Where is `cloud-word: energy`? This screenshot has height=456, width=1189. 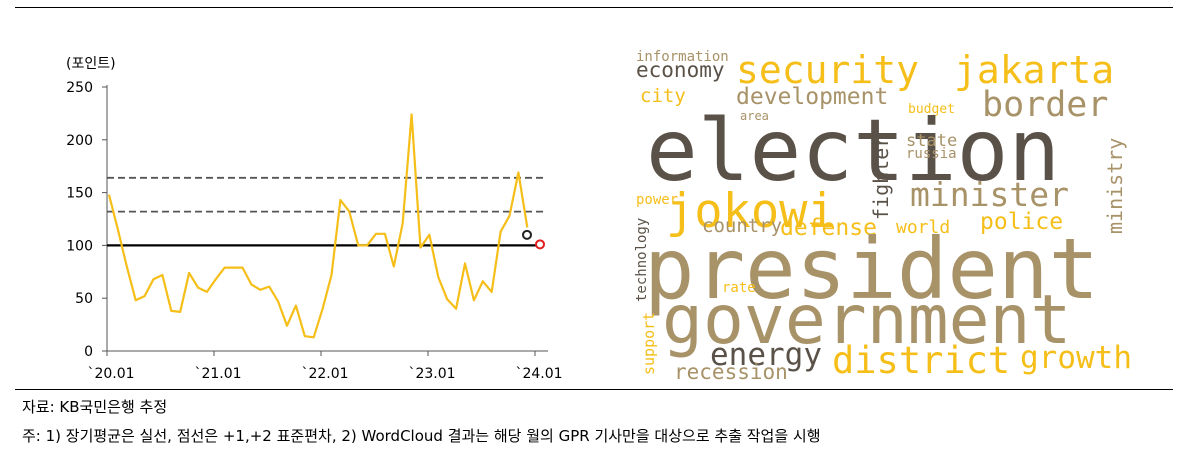 cloud-word: energy is located at coordinates (766, 355).